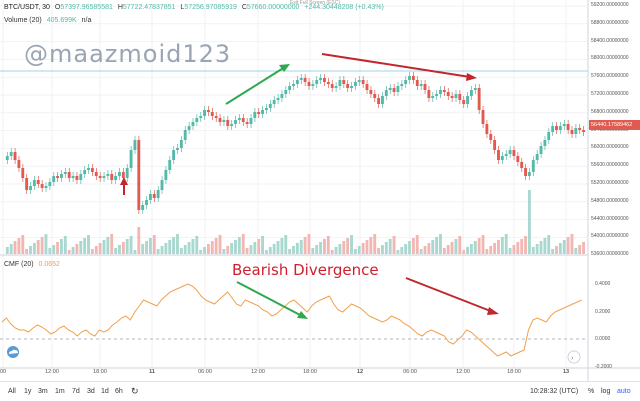  I want to click on symbol-label: BTC/USDT, 30, so click(27, 7).